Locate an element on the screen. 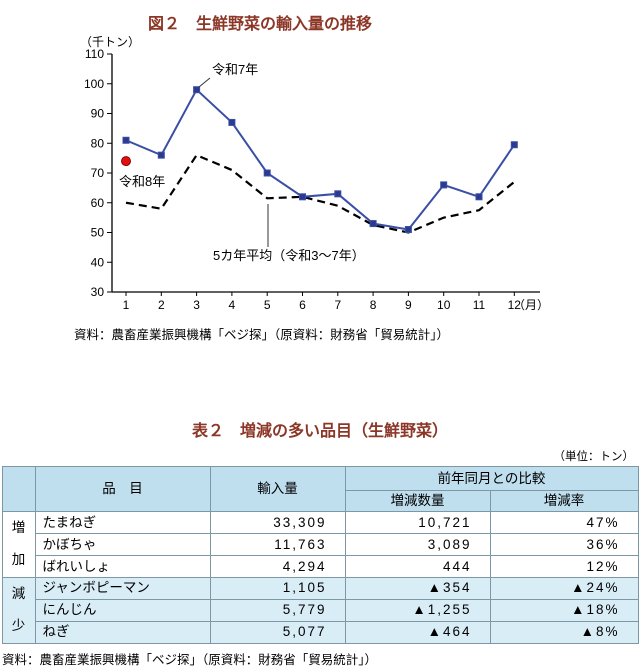 The width and height of the screenshot is (640, 668). annotation-5yr-average: 5カ年平均（令和3～7年） is located at coordinates (289, 255).